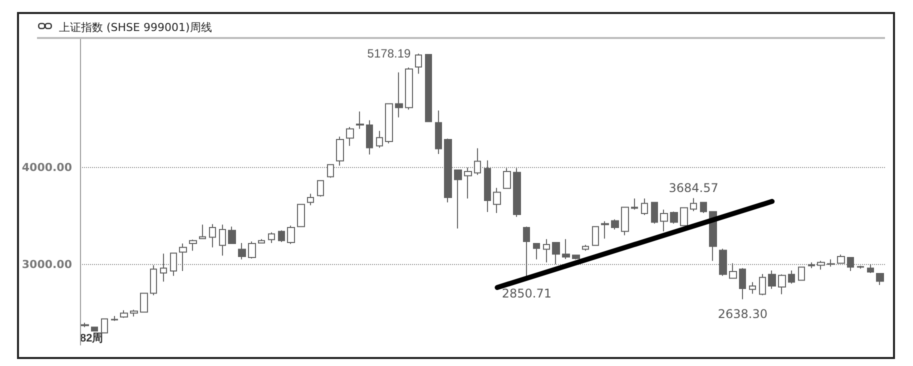  I want to click on y-tick-label: 3000.00, so click(47, 264).